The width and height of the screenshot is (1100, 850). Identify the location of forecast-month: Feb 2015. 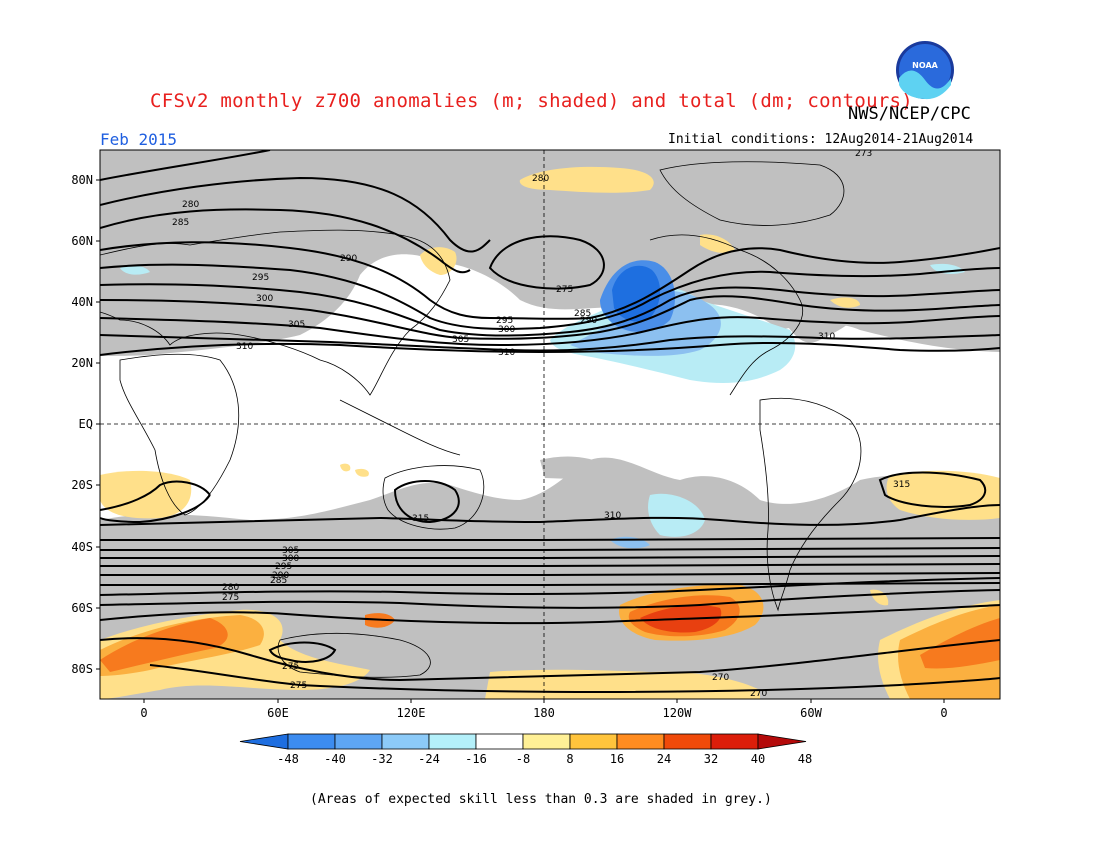
(139, 139).